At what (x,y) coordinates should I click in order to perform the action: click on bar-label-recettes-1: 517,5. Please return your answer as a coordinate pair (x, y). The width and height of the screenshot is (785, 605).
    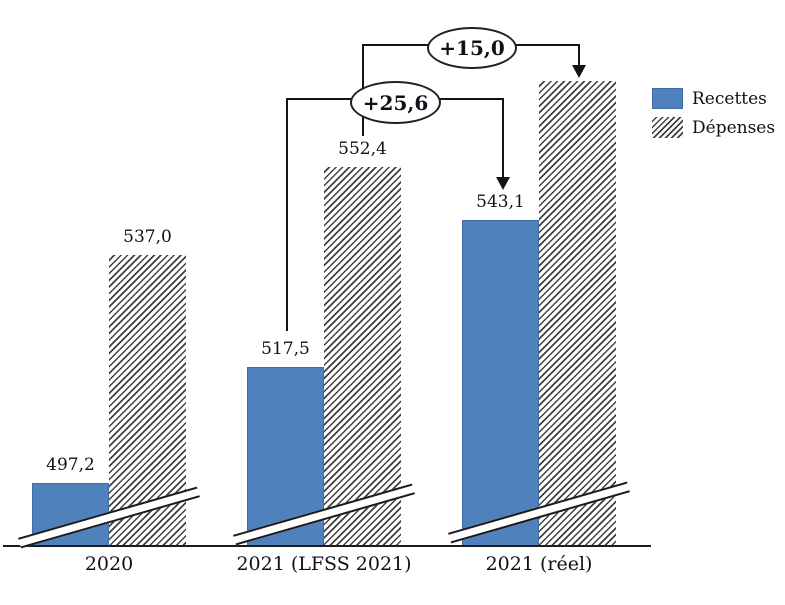
    Looking at the image, I should click on (285, 349).